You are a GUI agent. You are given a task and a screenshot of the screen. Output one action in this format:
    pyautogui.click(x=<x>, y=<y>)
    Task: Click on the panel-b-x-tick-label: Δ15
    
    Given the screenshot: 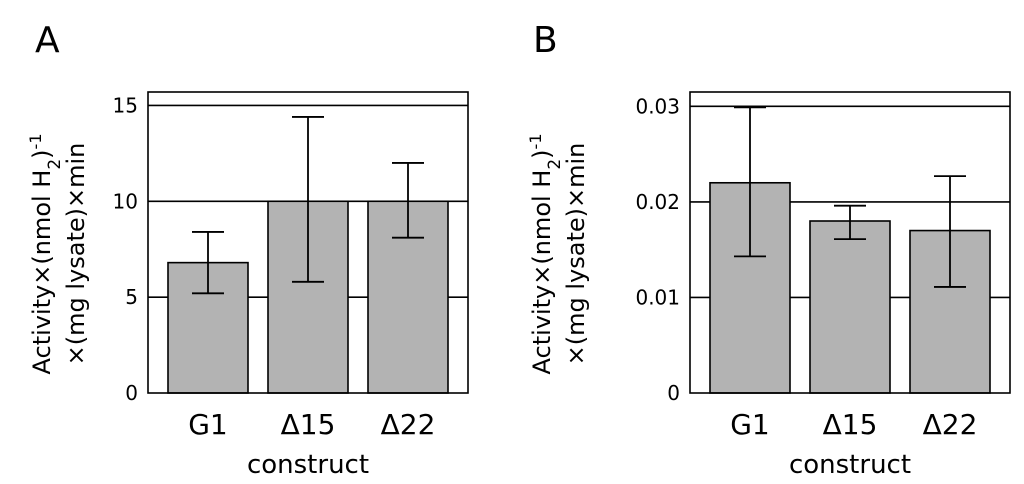 What is the action you would take?
    pyautogui.click(x=850, y=424)
    